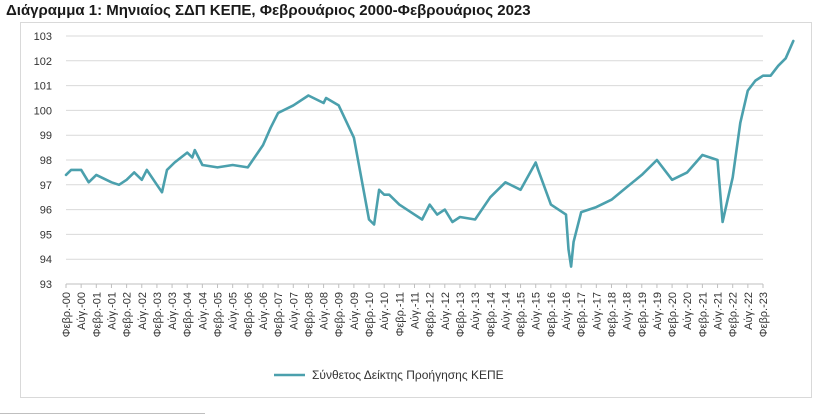  What do you see at coordinates (43, 62) in the screenshot?
I see `y-tick-label: 102` at bounding box center [43, 62].